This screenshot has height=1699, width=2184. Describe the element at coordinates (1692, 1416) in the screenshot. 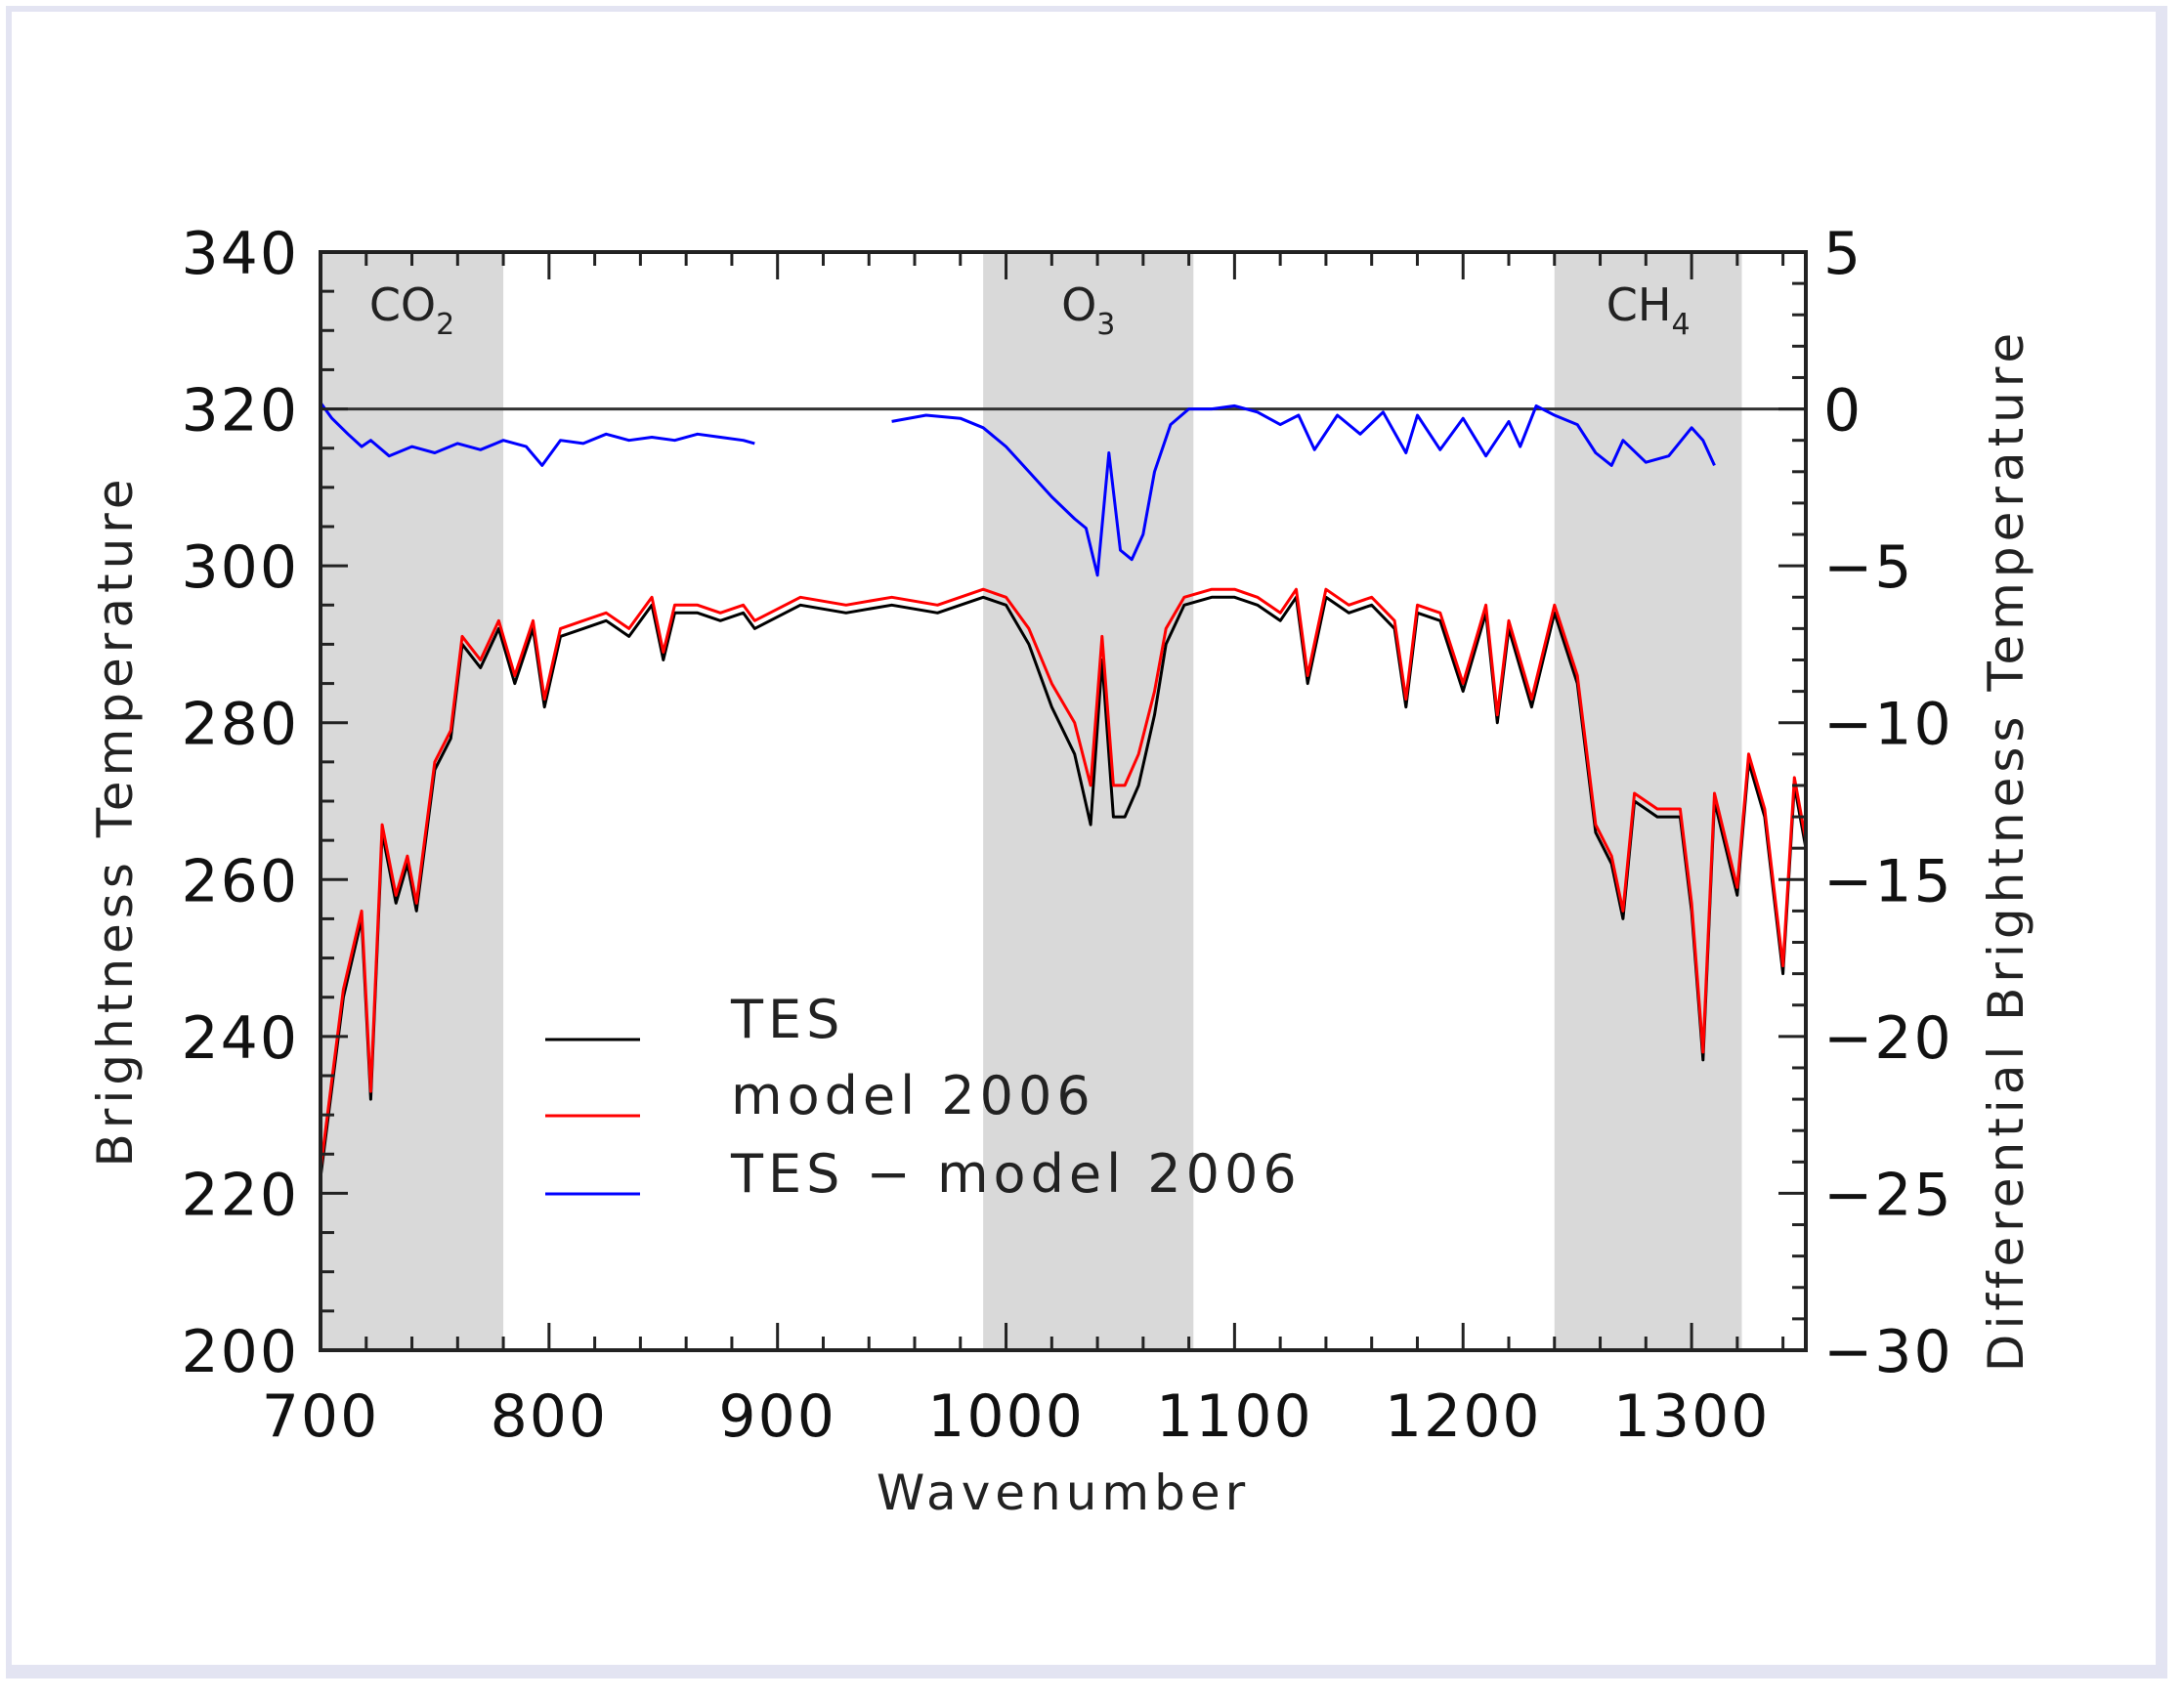

I see `x-tick-label: 1300` at that location.